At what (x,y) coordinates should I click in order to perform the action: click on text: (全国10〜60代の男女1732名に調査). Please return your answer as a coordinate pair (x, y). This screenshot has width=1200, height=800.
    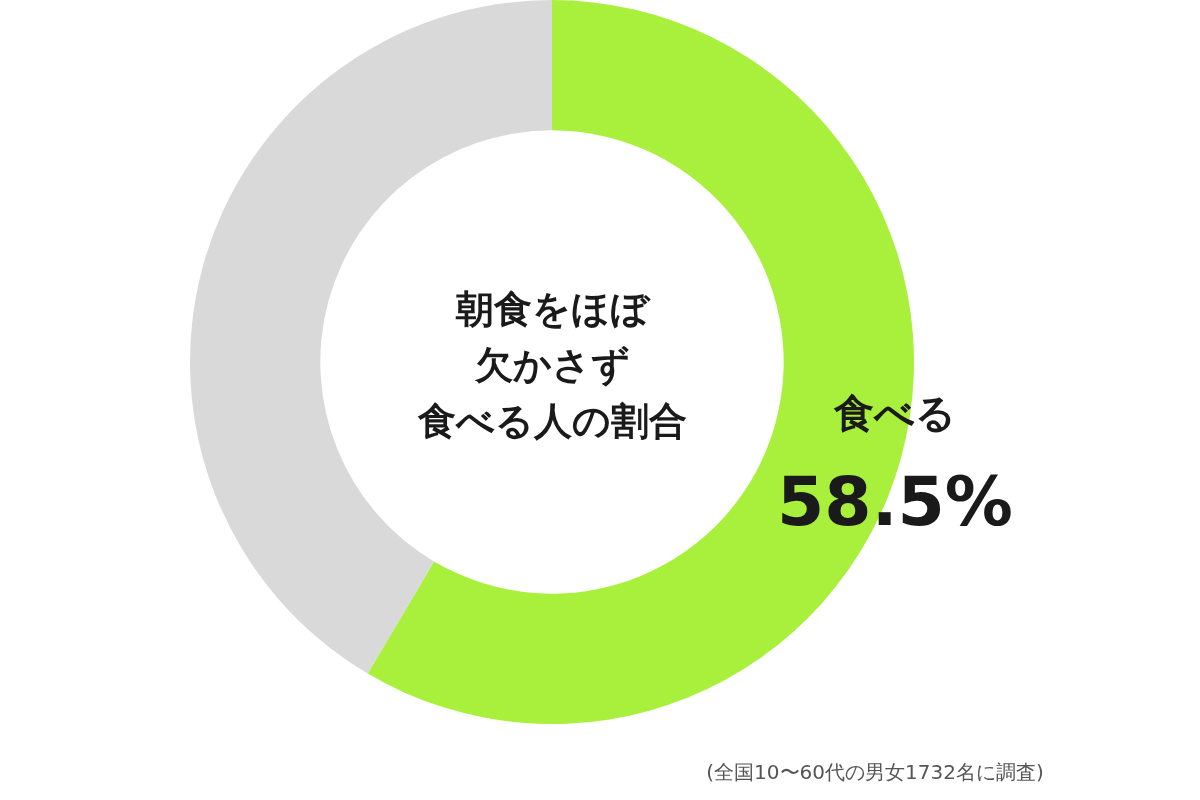
    Looking at the image, I should click on (875, 772).